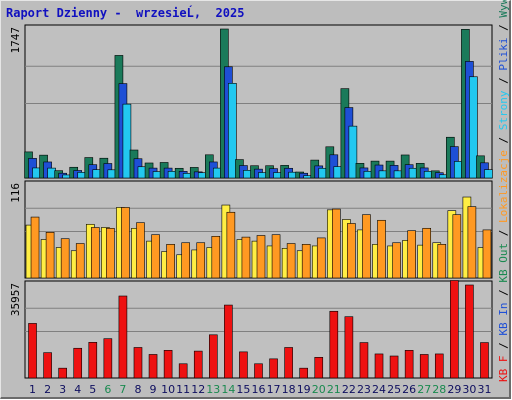  What do you see at coordinates (243, 389) in the screenshot?
I see `day-label-15: 15` at bounding box center [243, 389].